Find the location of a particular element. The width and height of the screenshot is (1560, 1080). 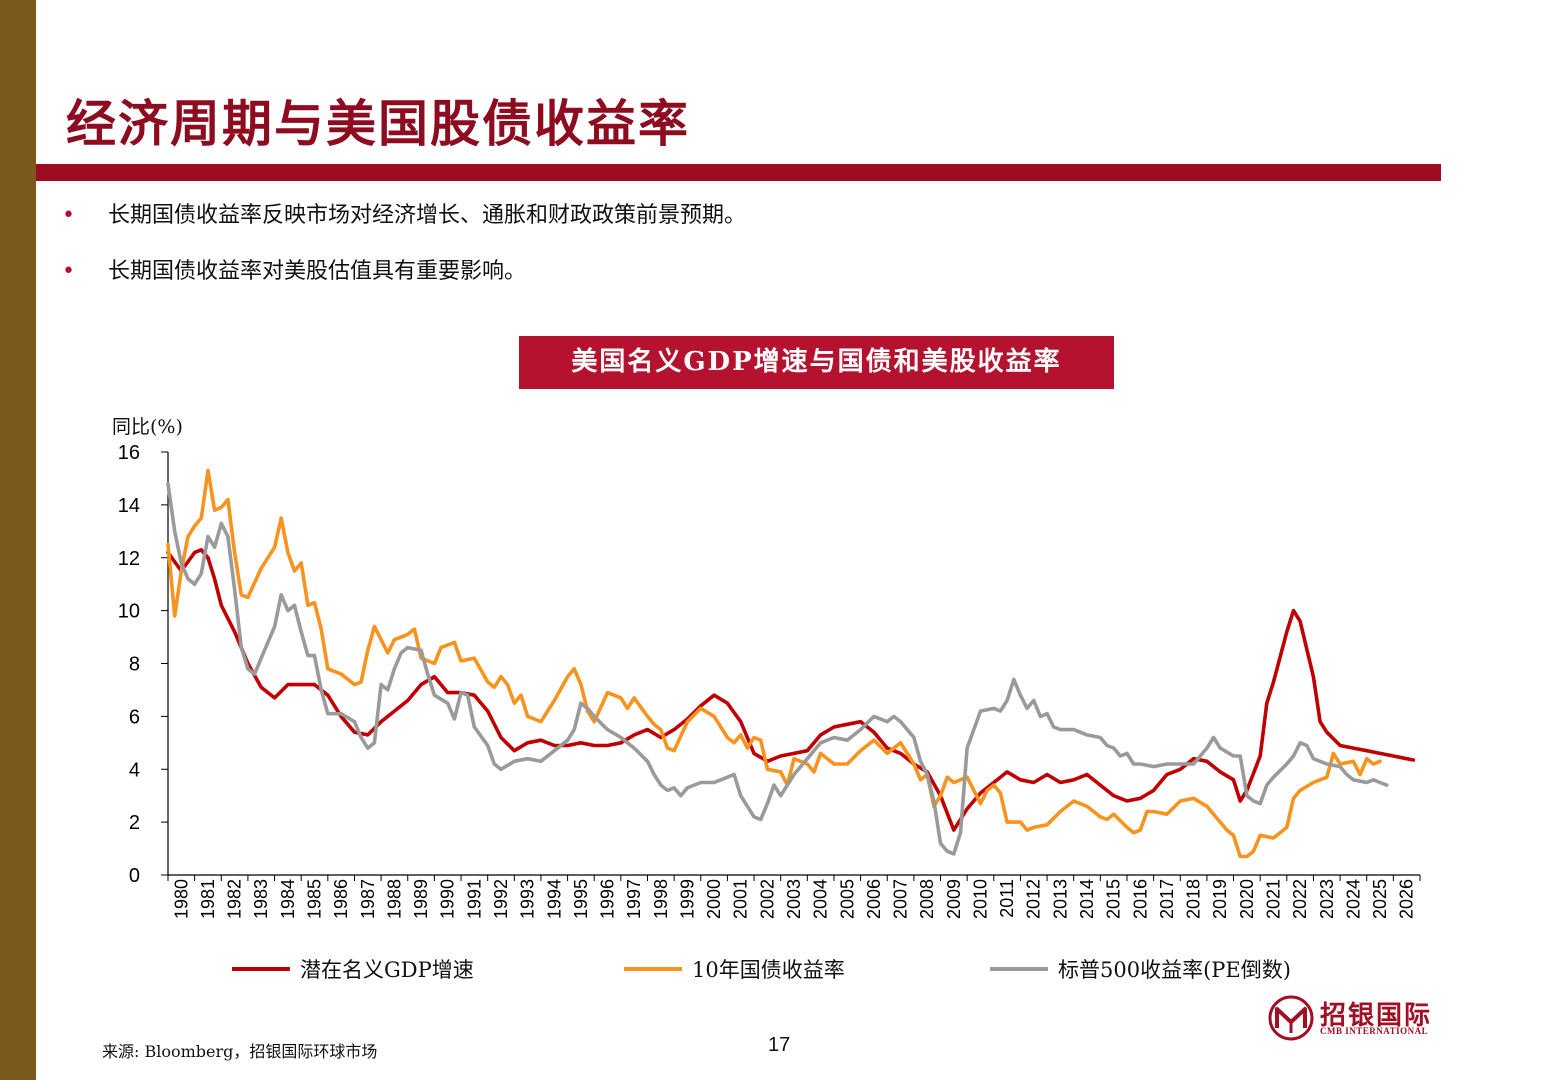

x-tick-label: 1993 is located at coordinates (528, 899).